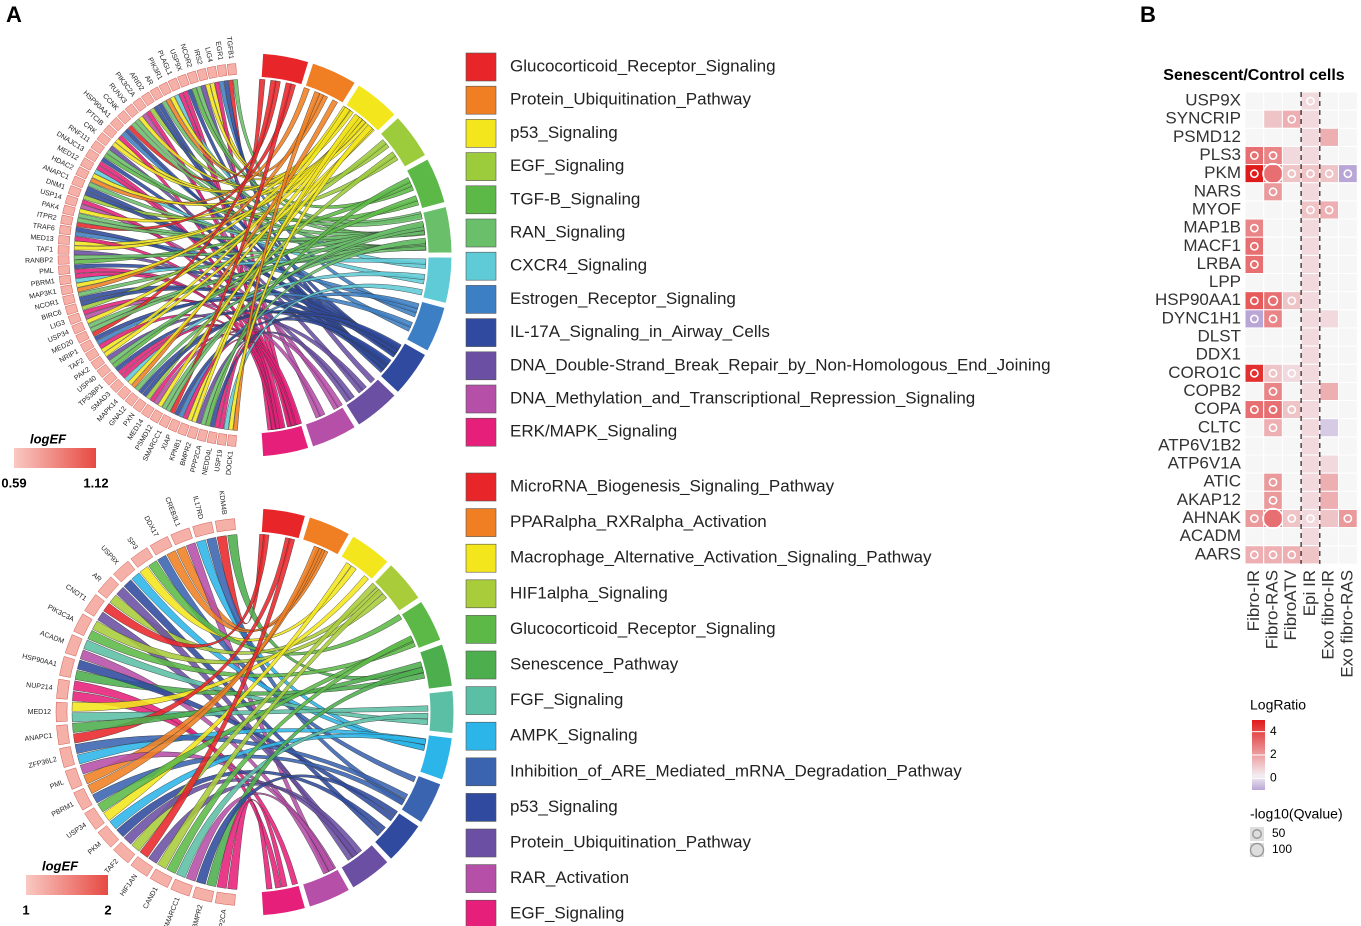 This screenshot has height=926, width=1361. Describe the element at coordinates (13, 482) in the screenshot. I see `scale-min: 0.59` at that location.